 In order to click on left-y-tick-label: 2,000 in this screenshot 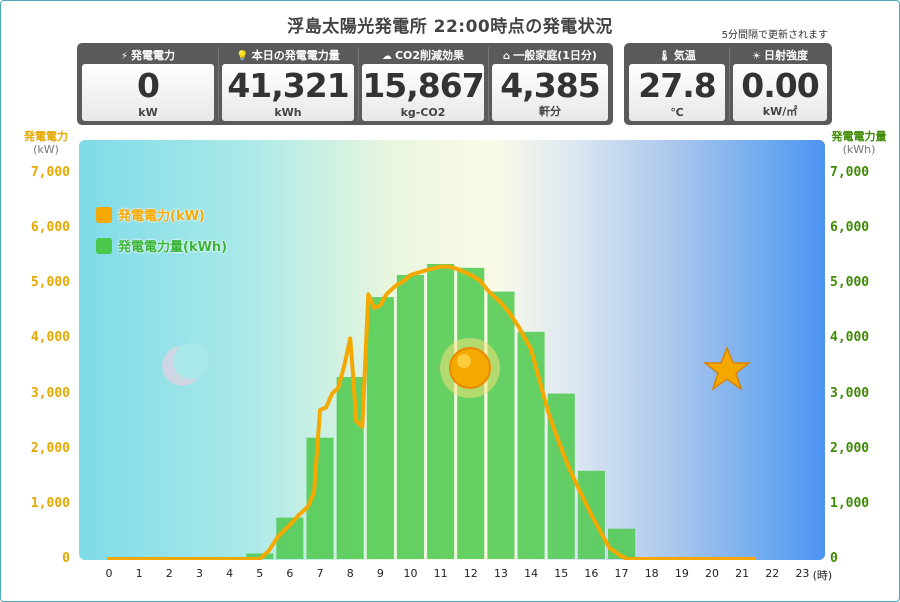, I will do `click(50, 448)`.